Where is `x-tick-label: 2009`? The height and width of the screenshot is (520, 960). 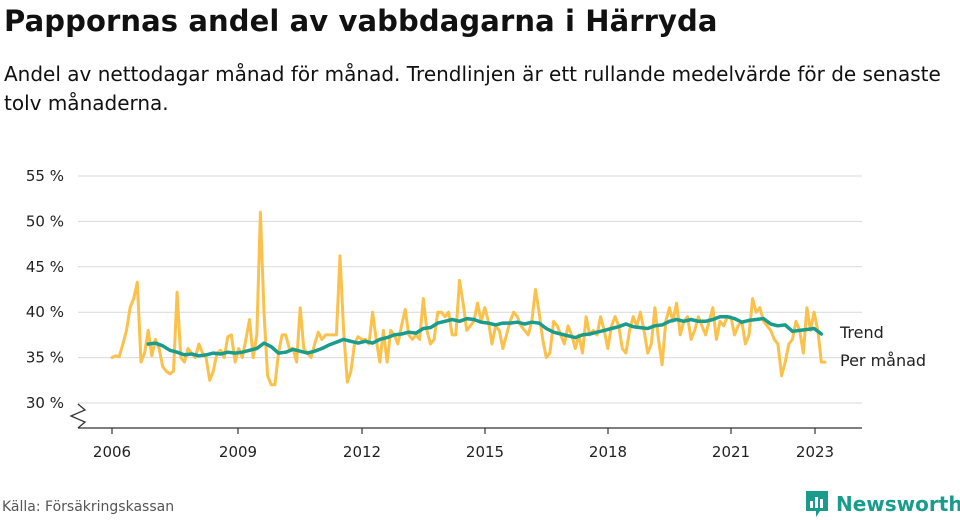
x-tick-label: 2009 is located at coordinates (238, 452).